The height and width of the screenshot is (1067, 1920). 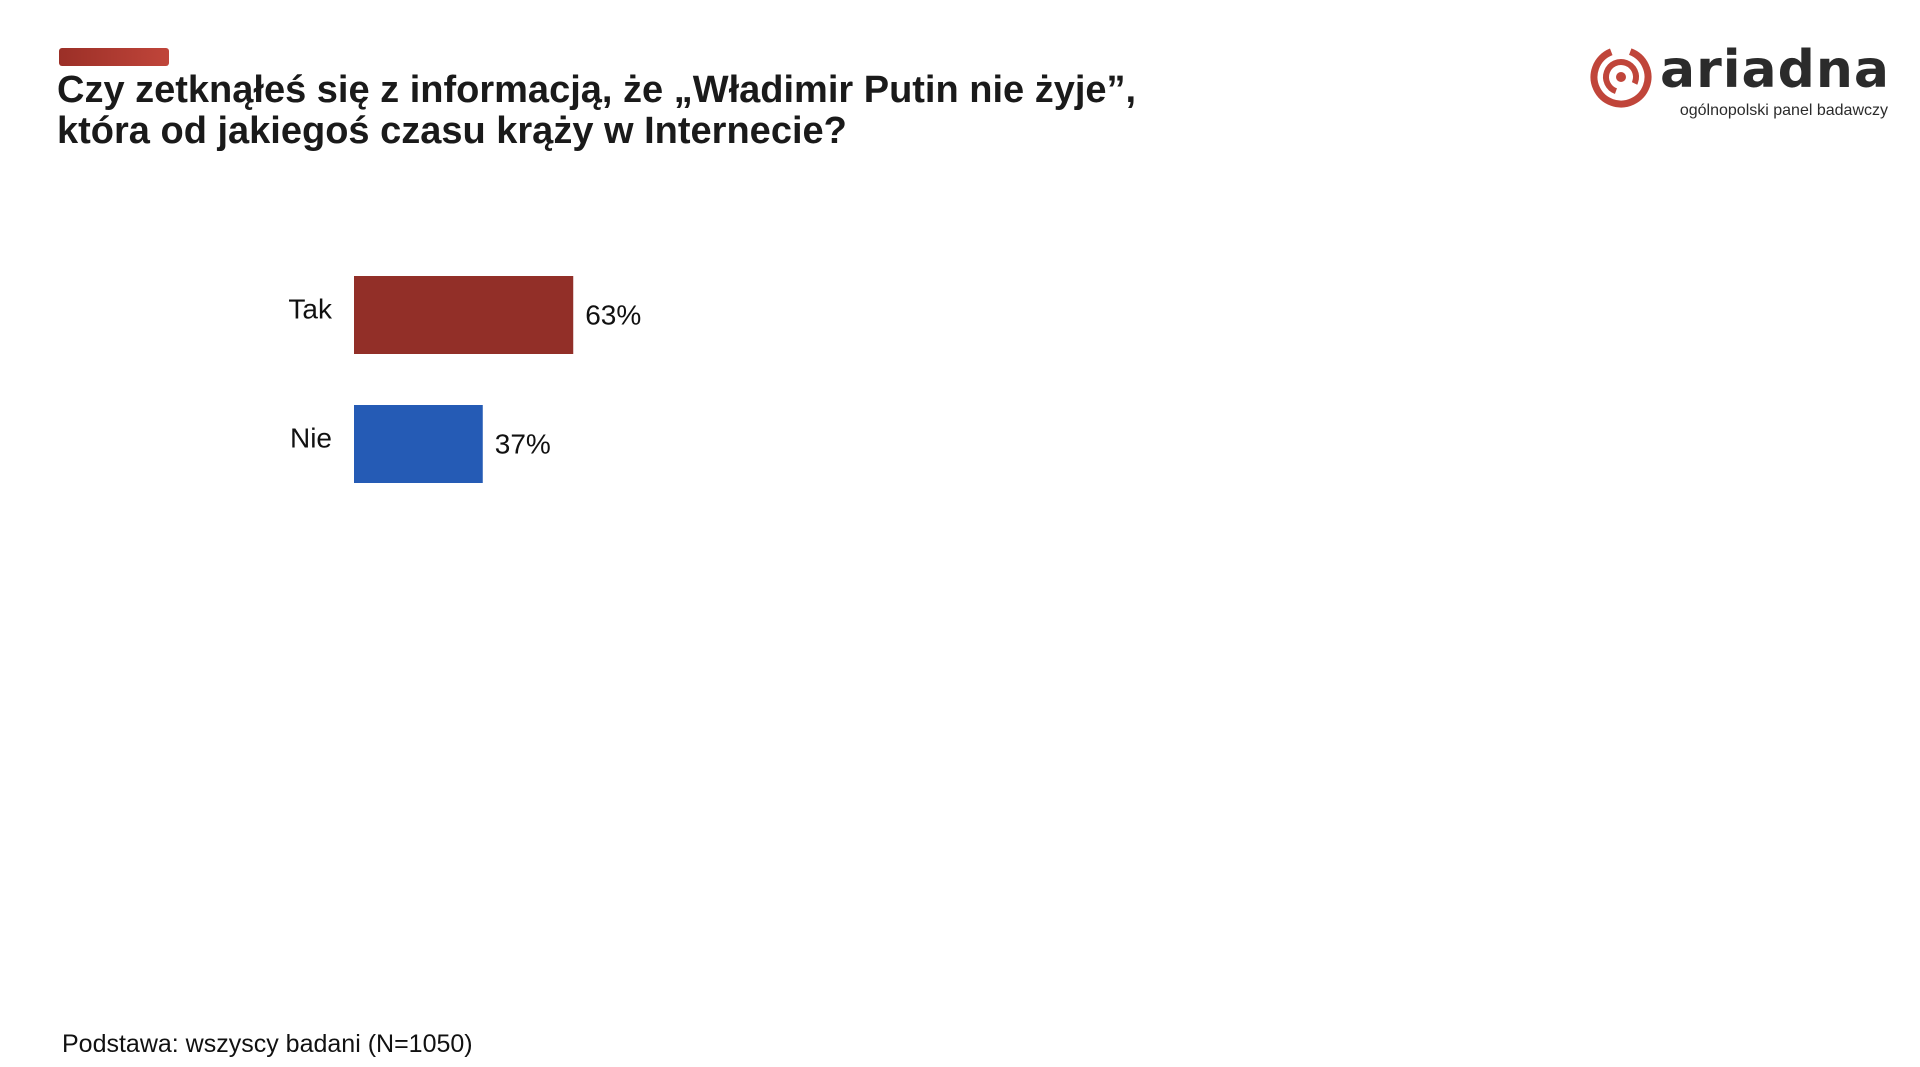 I want to click on logo-tagline: ogólnopolski panel badawczy, so click(x=1783, y=110).